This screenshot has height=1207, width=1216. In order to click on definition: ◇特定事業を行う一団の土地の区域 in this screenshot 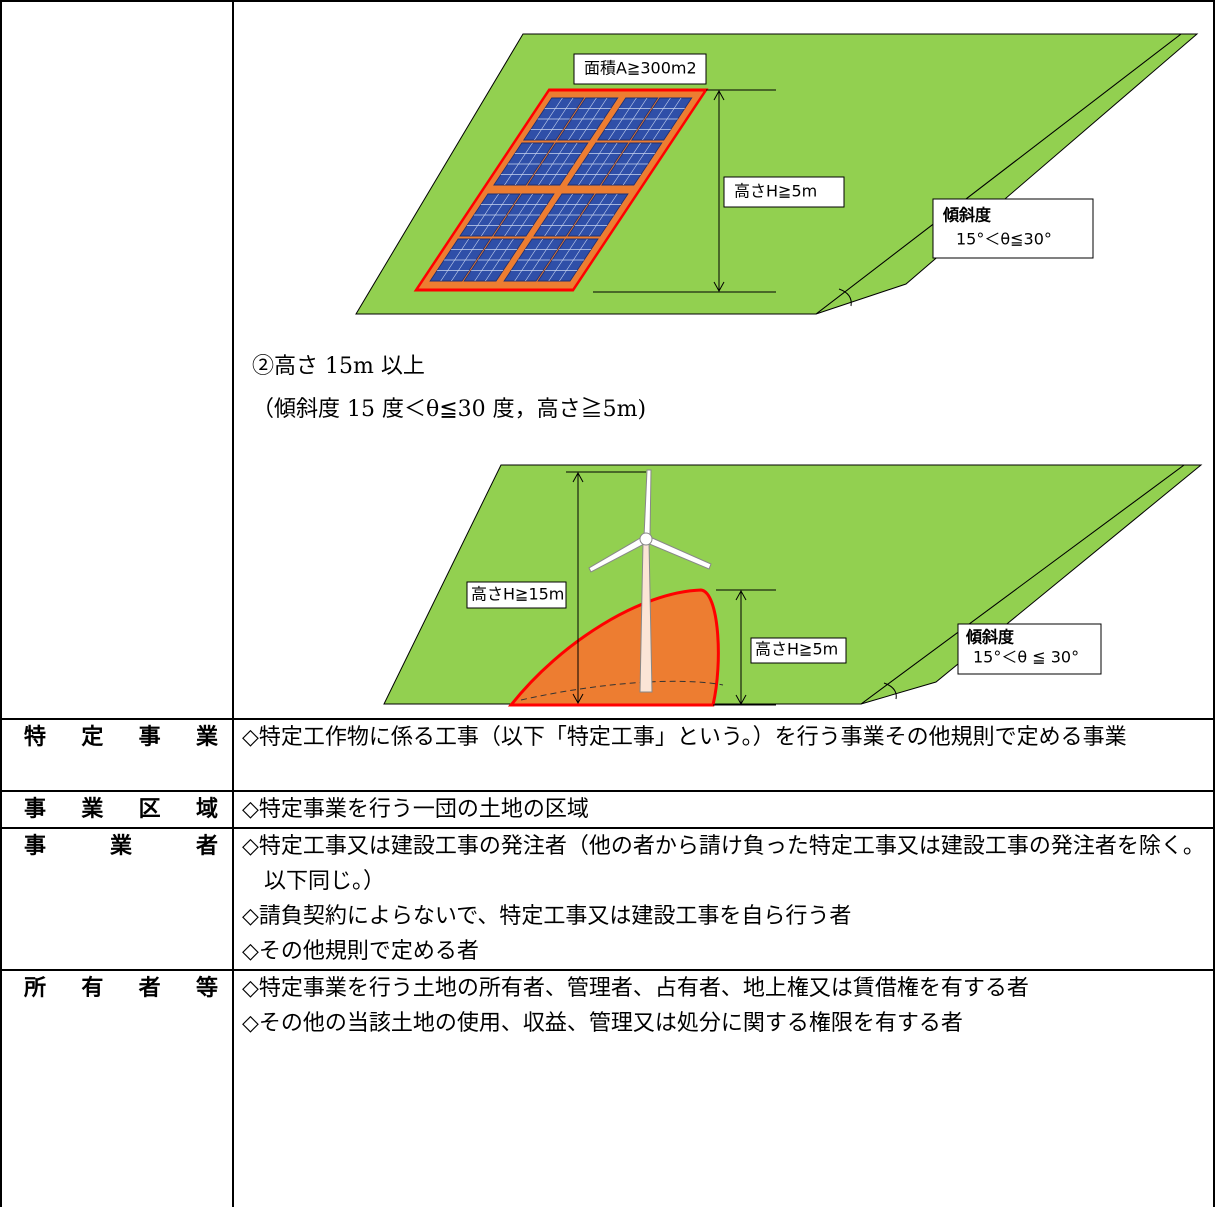, I will do `click(723, 809)`.